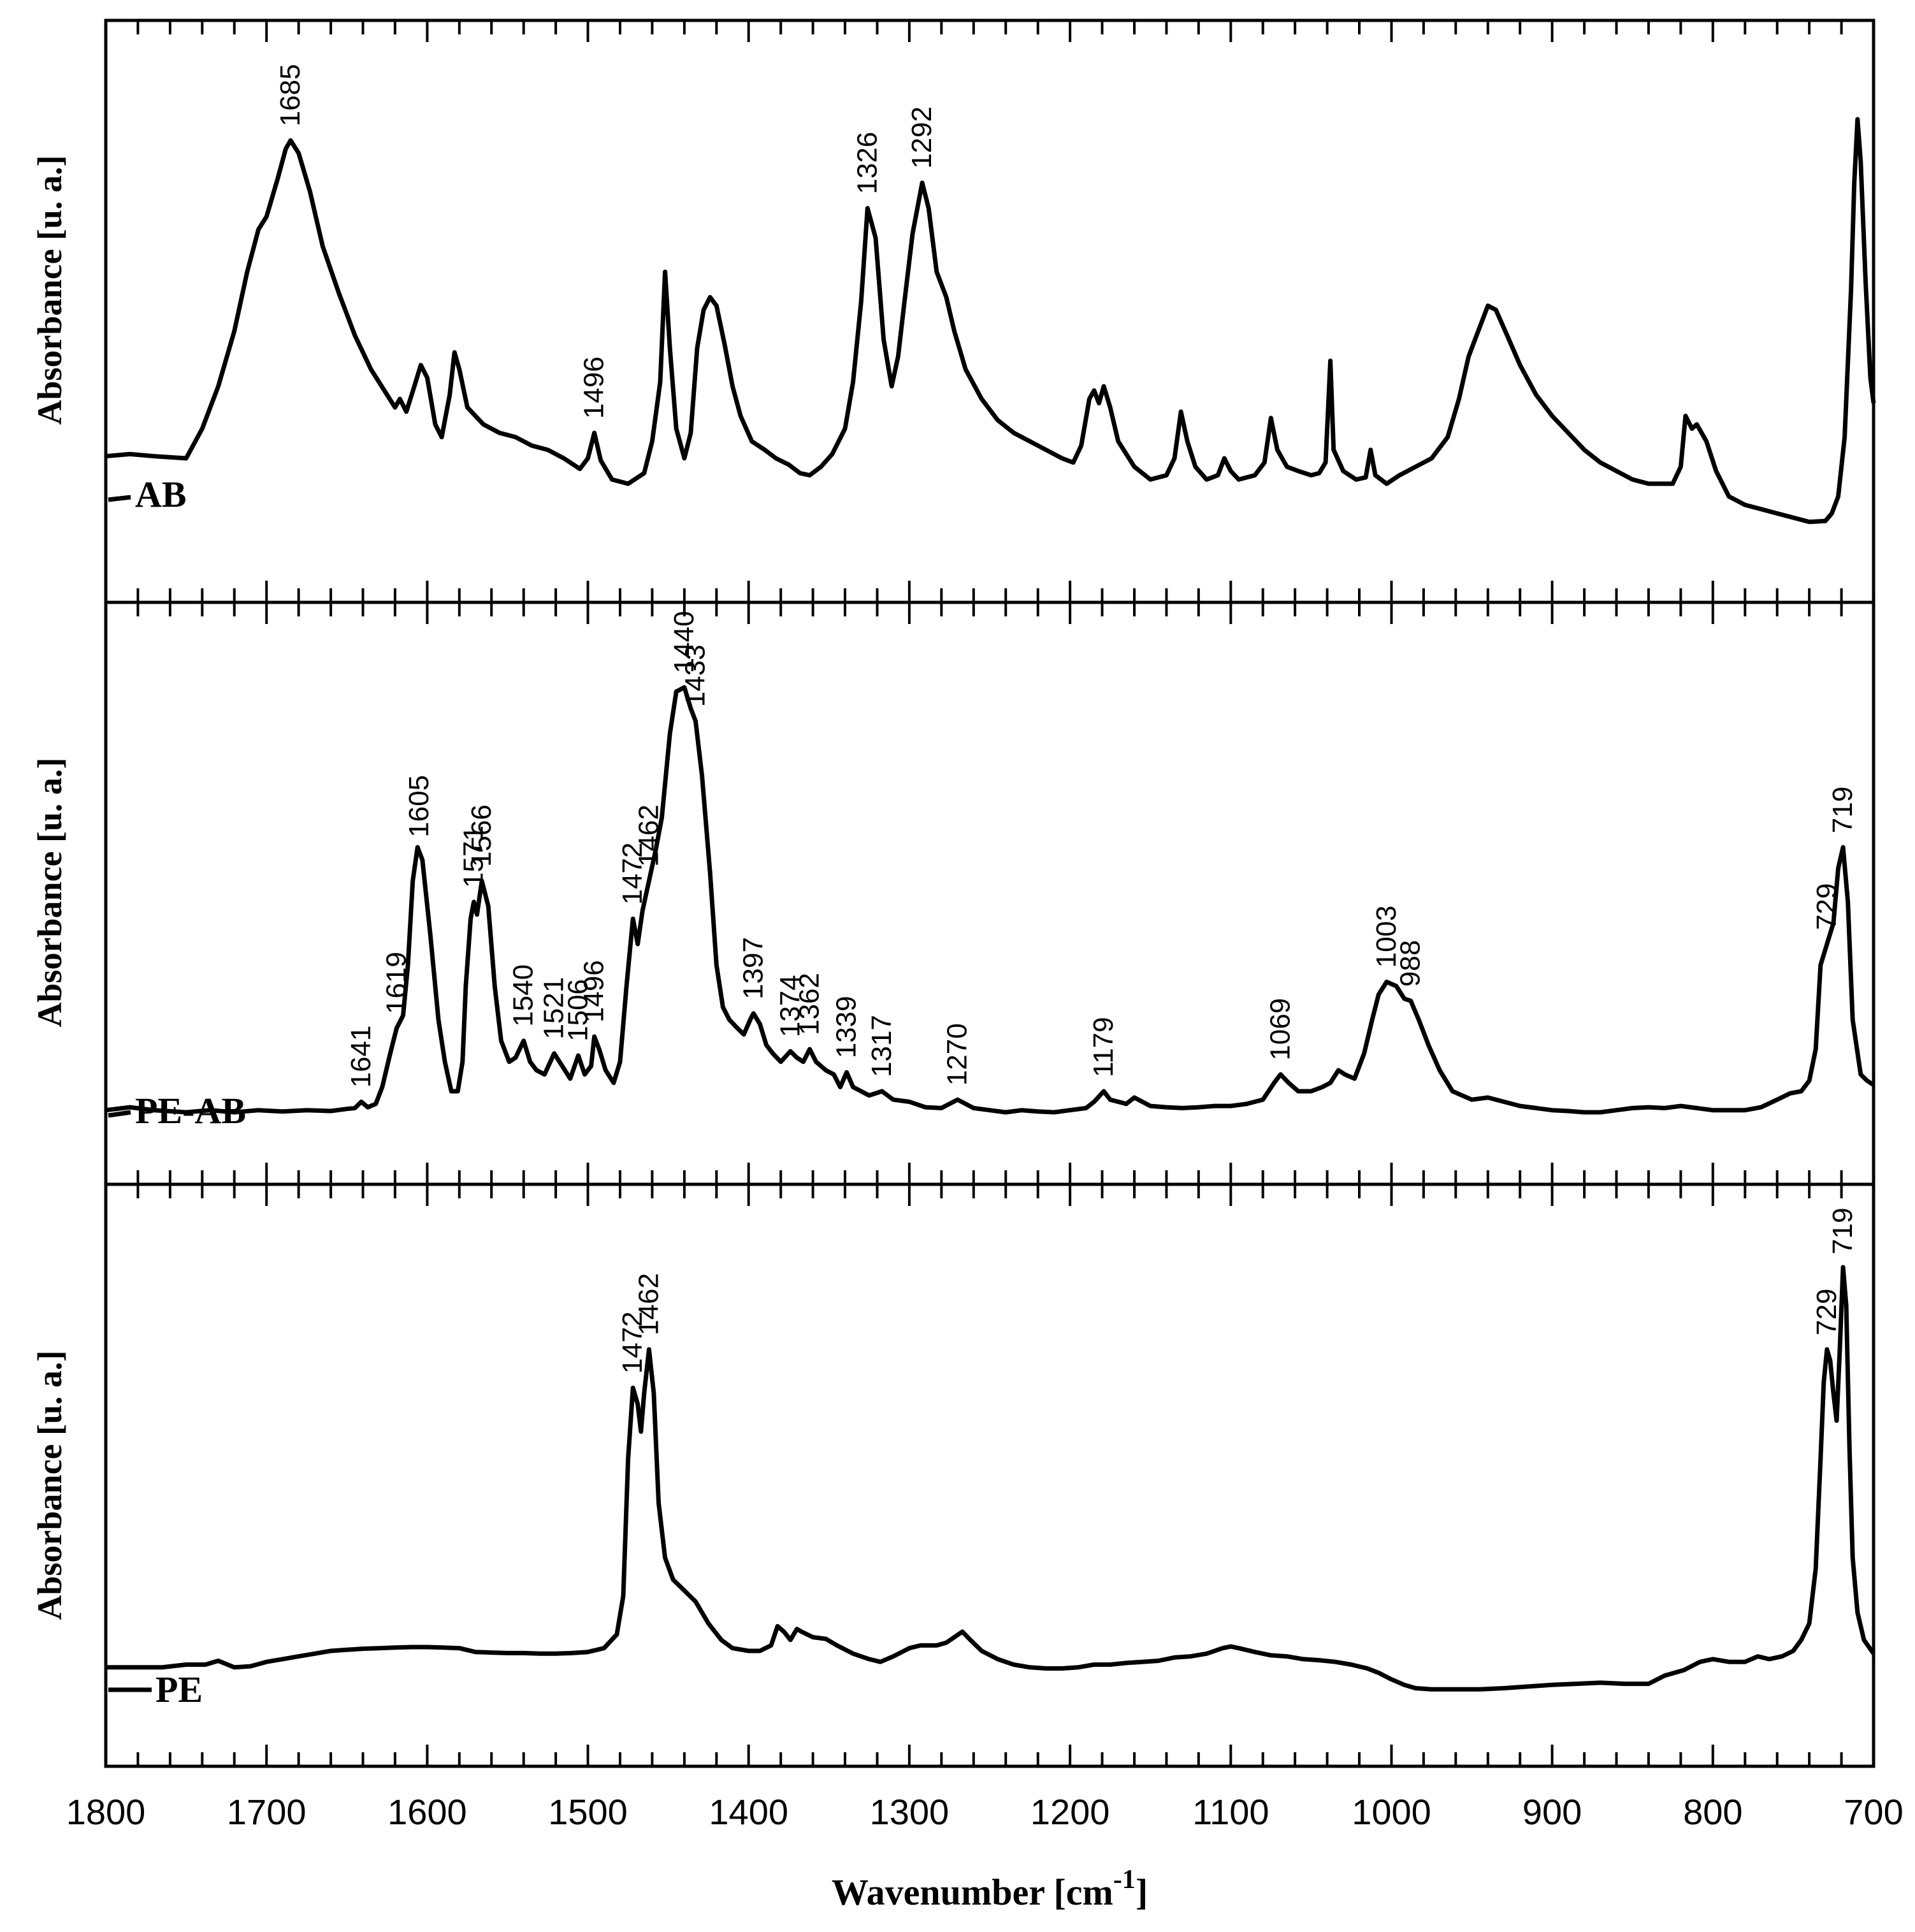 The image size is (1915, 1932). I want to click on x-tick-label: 1200, so click(1070, 1812).